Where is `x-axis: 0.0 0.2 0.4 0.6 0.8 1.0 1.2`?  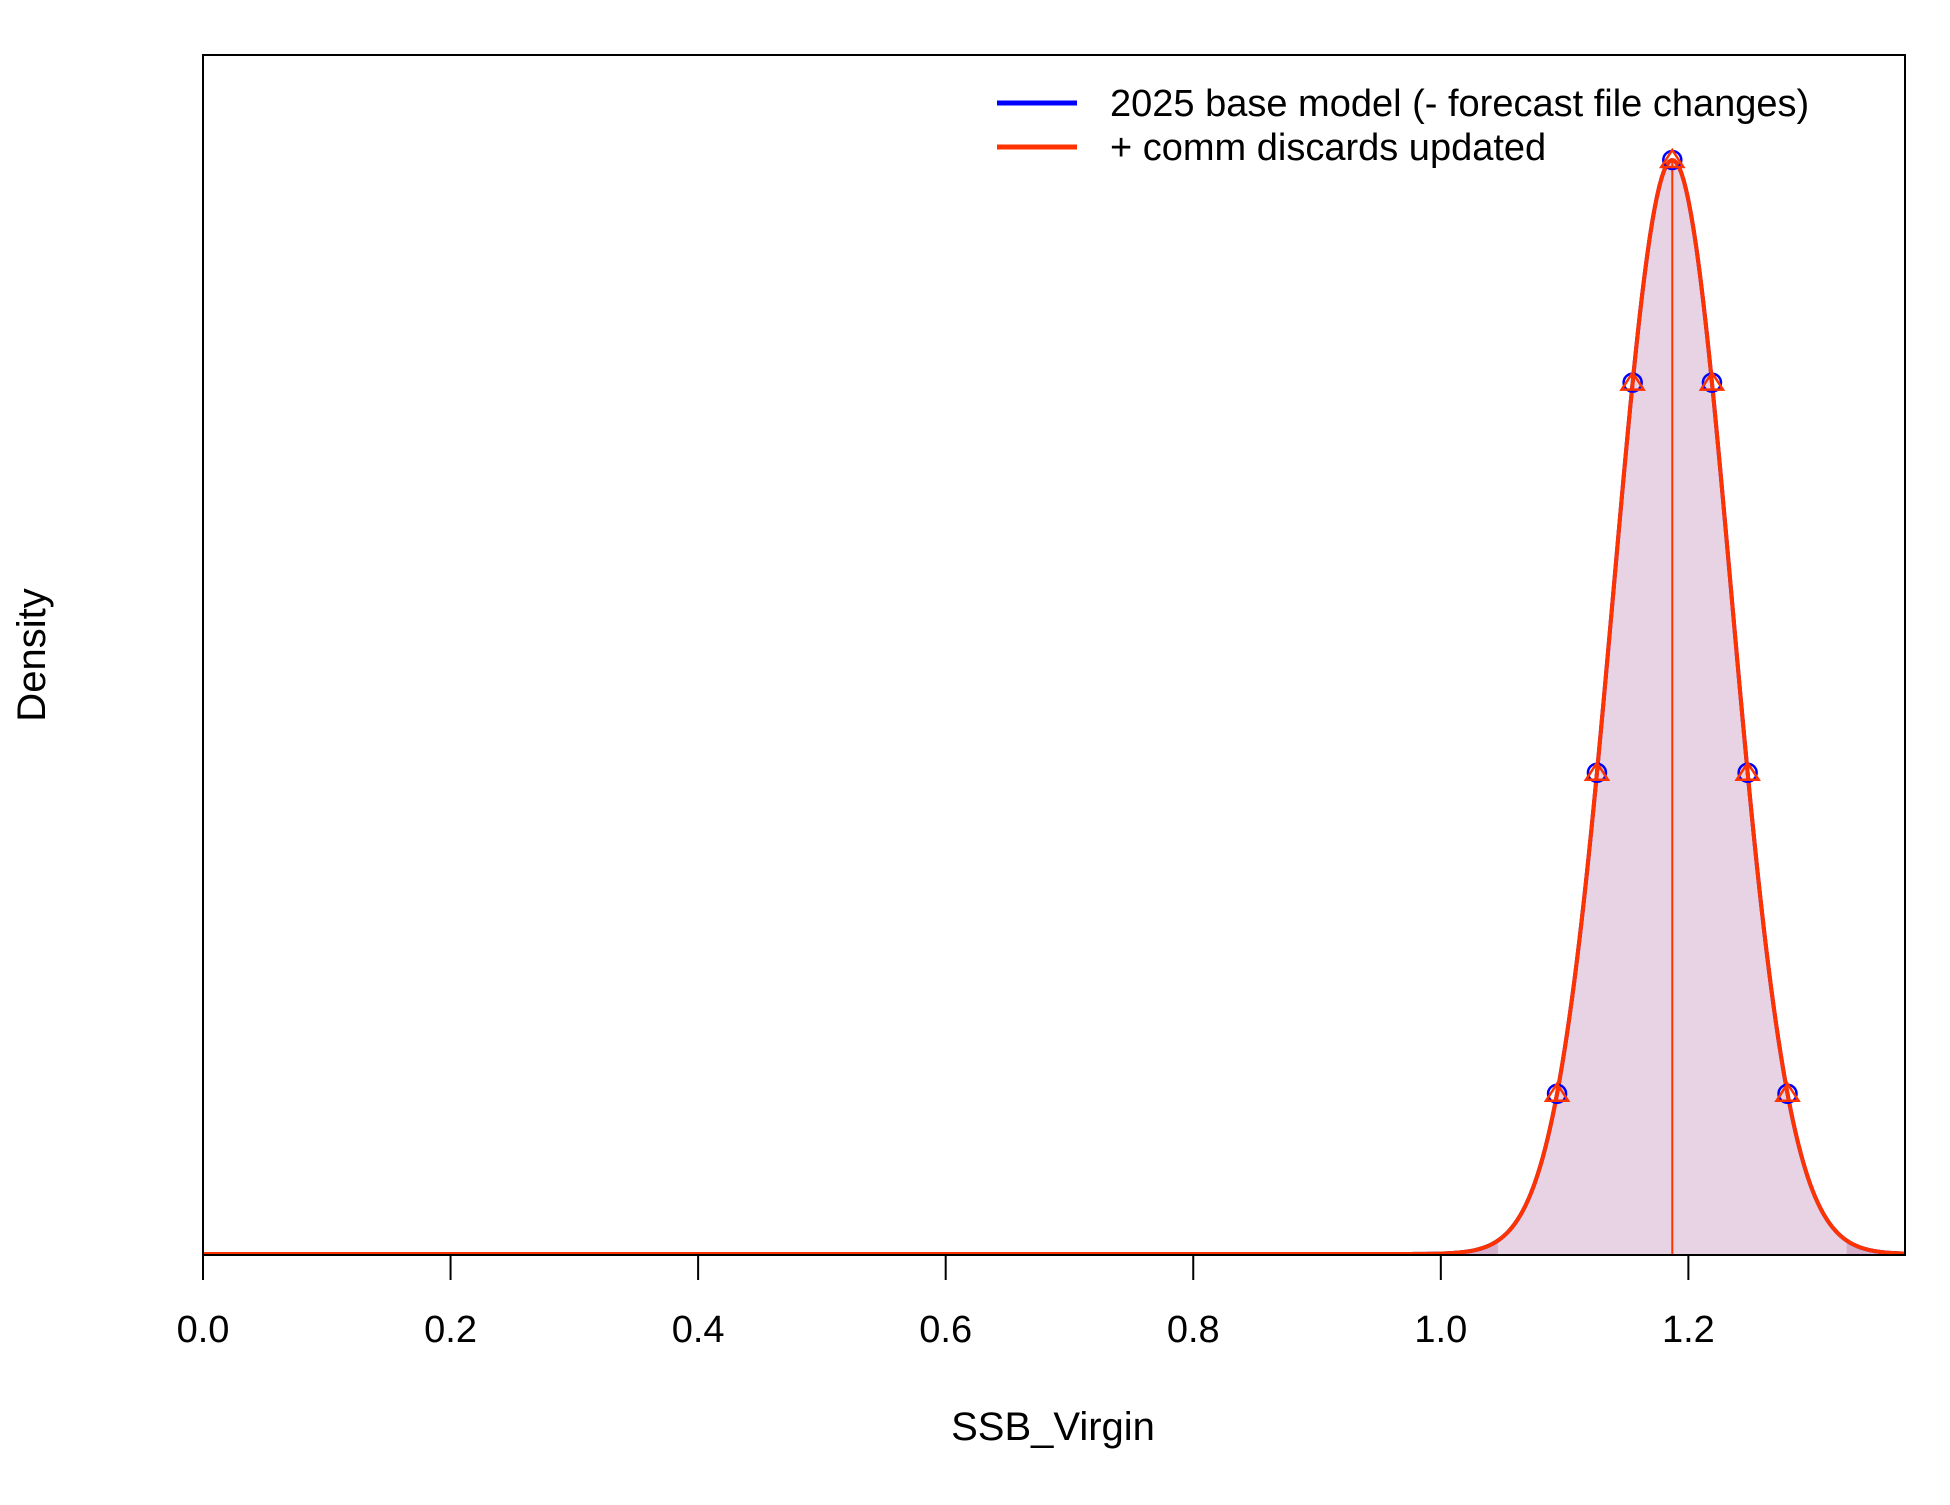 x-axis: 0.0 0.2 0.4 0.6 0.8 1.0 1.2 is located at coordinates (946, 1302).